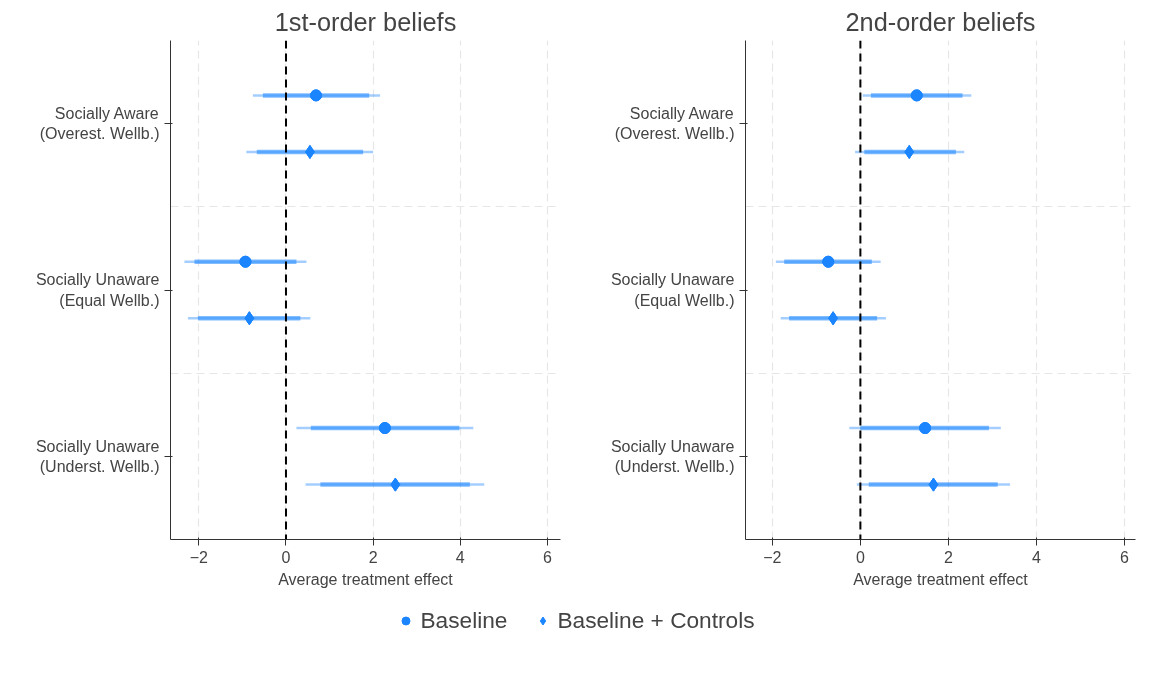 The image size is (1161, 682). Describe the element at coordinates (656, 620) in the screenshot. I see `legend-label: Baseline + Controls` at that location.